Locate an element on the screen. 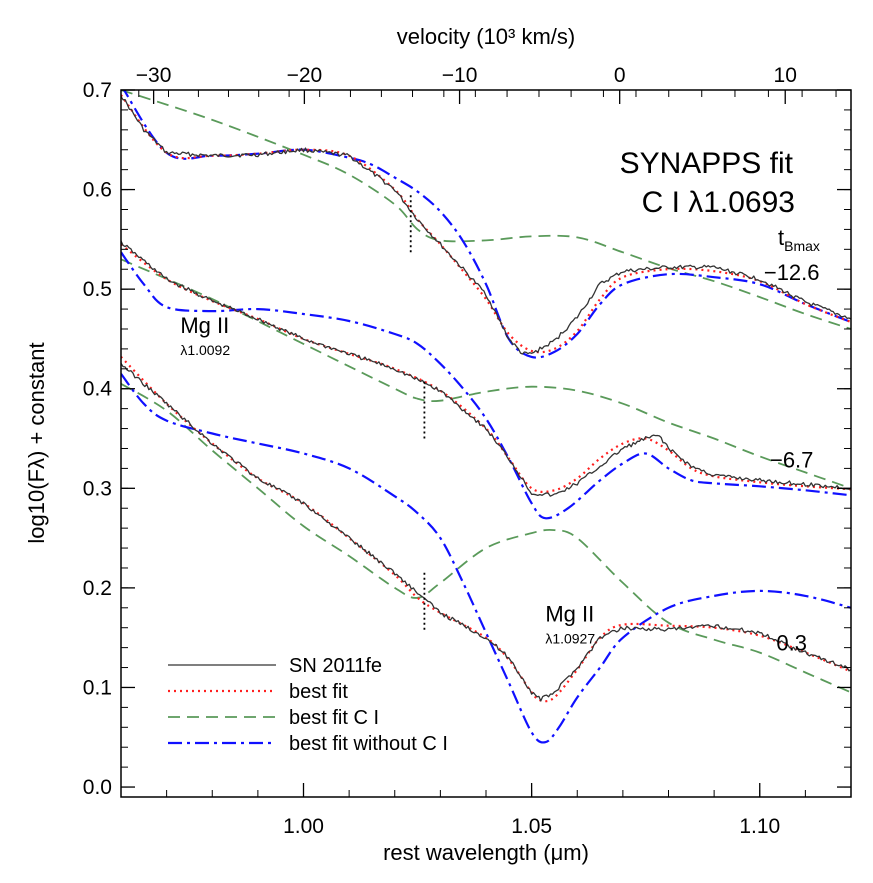 This screenshot has height=883, width=873. y-tick-label: 0.0 is located at coordinates (97, 787).